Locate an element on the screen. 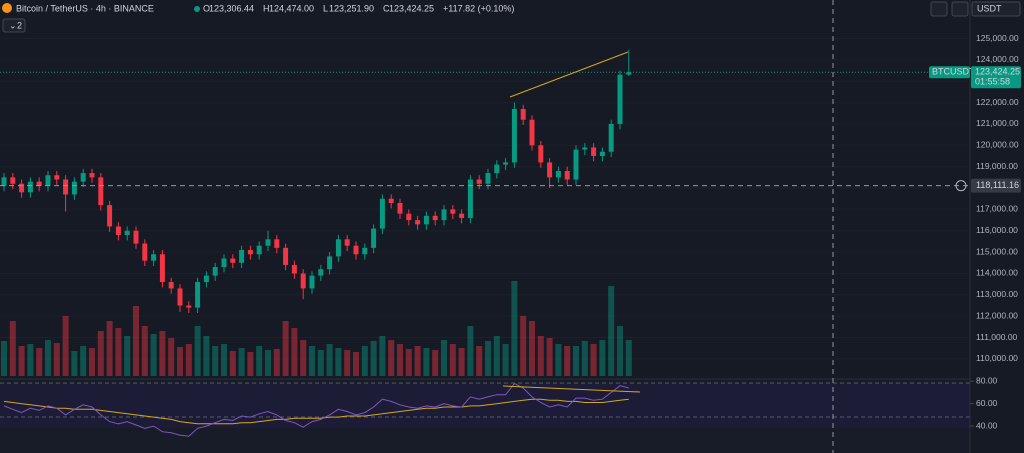  trend-line is located at coordinates (569, 74).